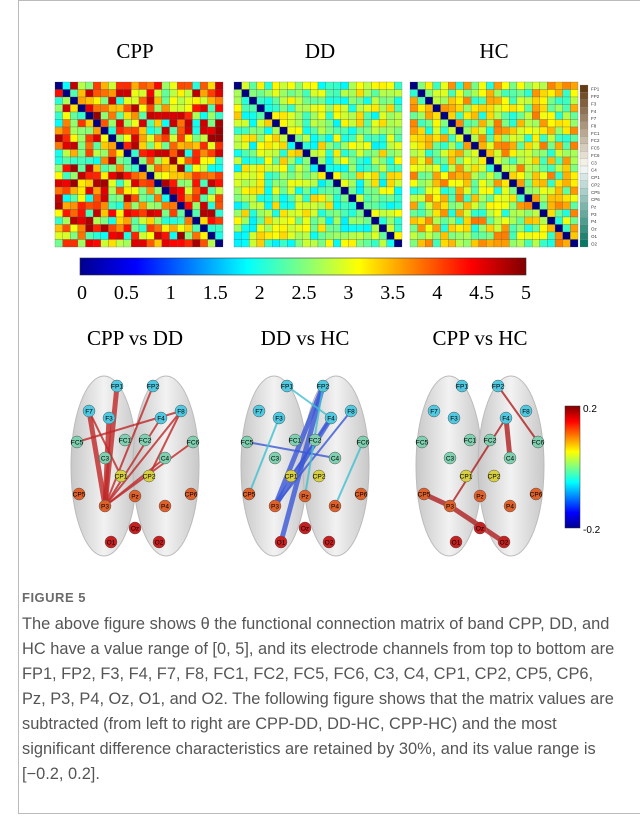 The width and height of the screenshot is (640, 823). Describe the element at coordinates (361, 495) in the screenshot. I see `electrode-label: CP6` at that location.